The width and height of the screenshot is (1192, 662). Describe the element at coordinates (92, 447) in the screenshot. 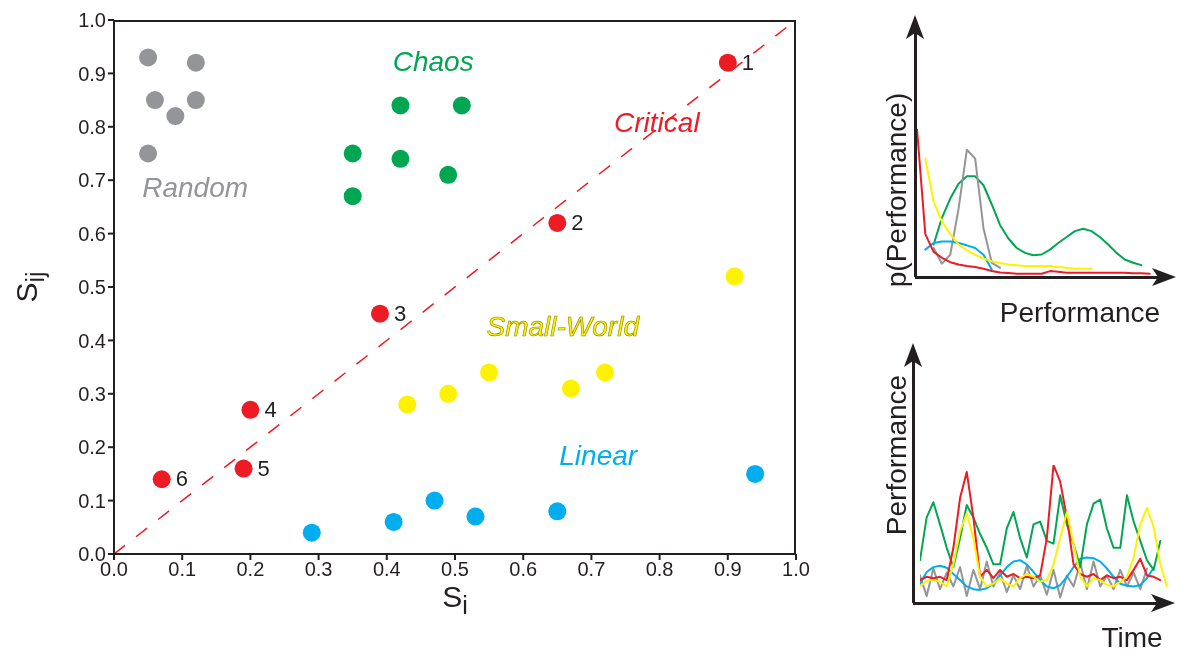

I see `y-tick-label: 0.2` at that location.